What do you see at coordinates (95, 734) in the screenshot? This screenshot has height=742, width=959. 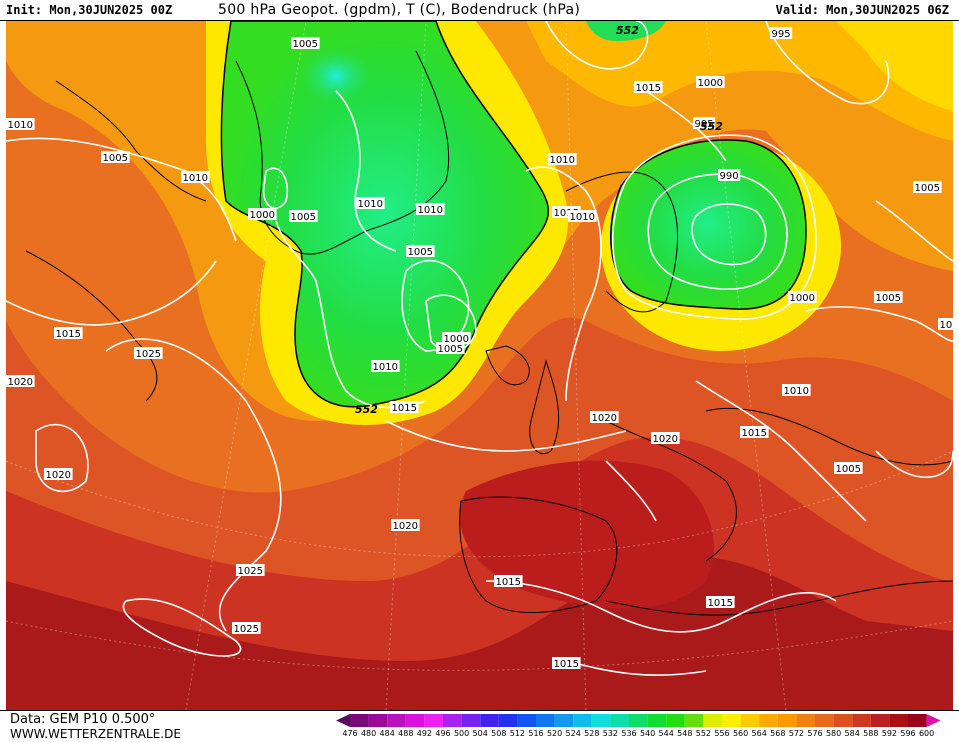 I see `website-credit: WWW.WETTERZENTRALE.DE` at bounding box center [95, 734].